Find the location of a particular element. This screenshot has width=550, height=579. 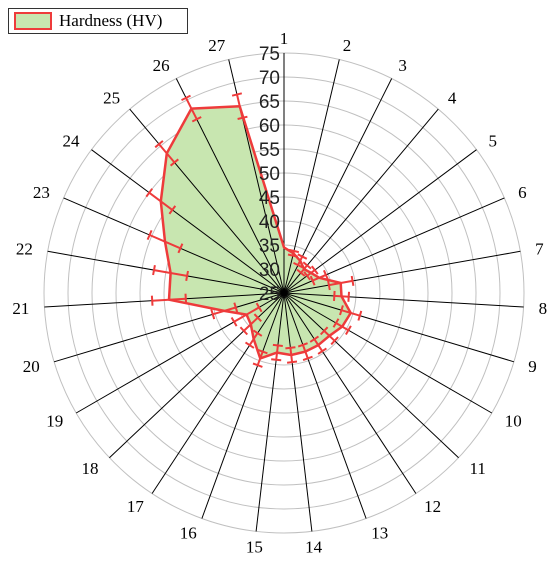

category-label-10: 10 is located at coordinates (513, 421).